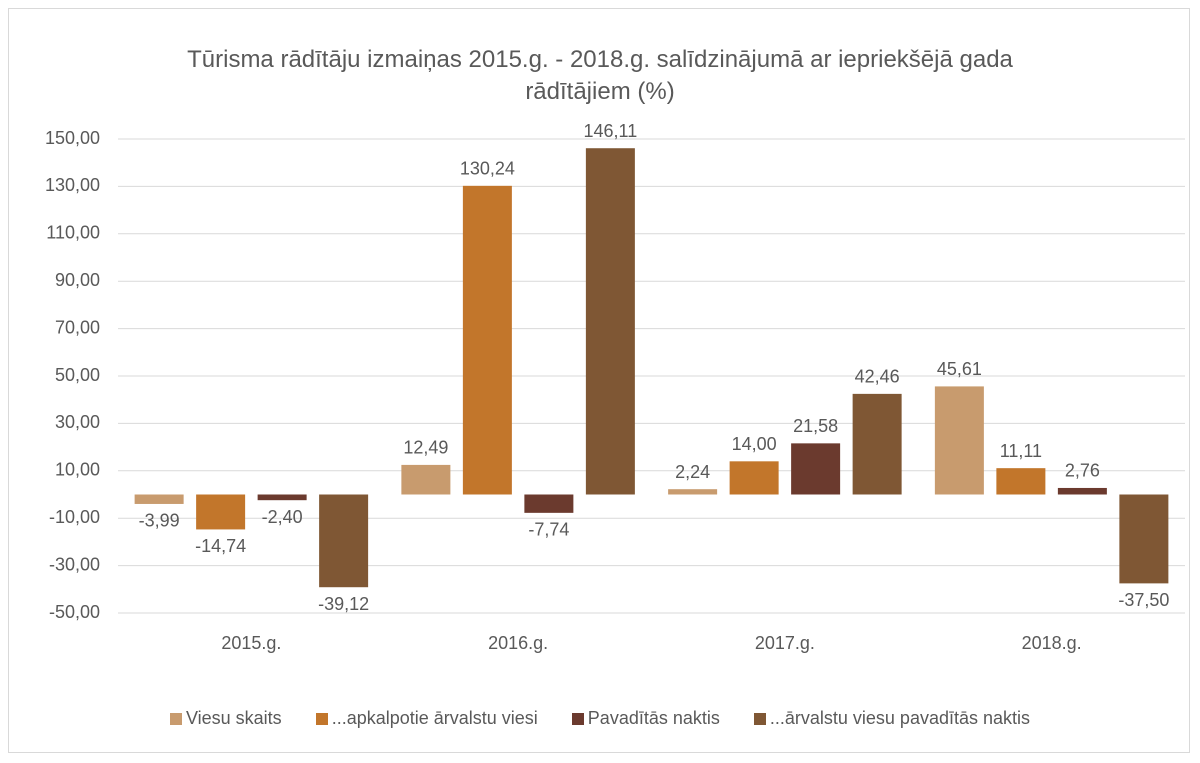 The image size is (1200, 763). Describe the element at coordinates (959, 369) in the screenshot. I see `data-label: 45,61` at that location.